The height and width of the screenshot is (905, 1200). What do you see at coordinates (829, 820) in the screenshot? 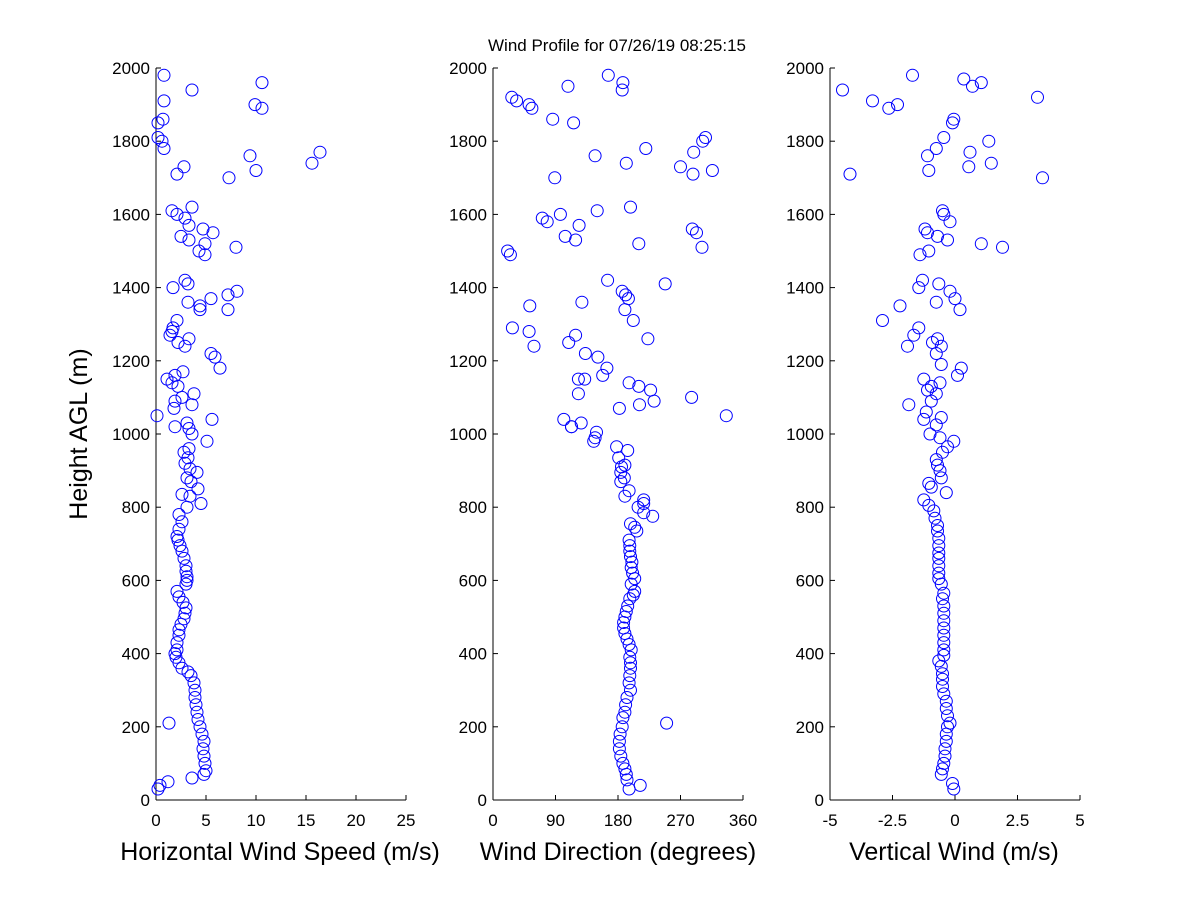
I see `x-tick-label: -5` at bounding box center [829, 820].